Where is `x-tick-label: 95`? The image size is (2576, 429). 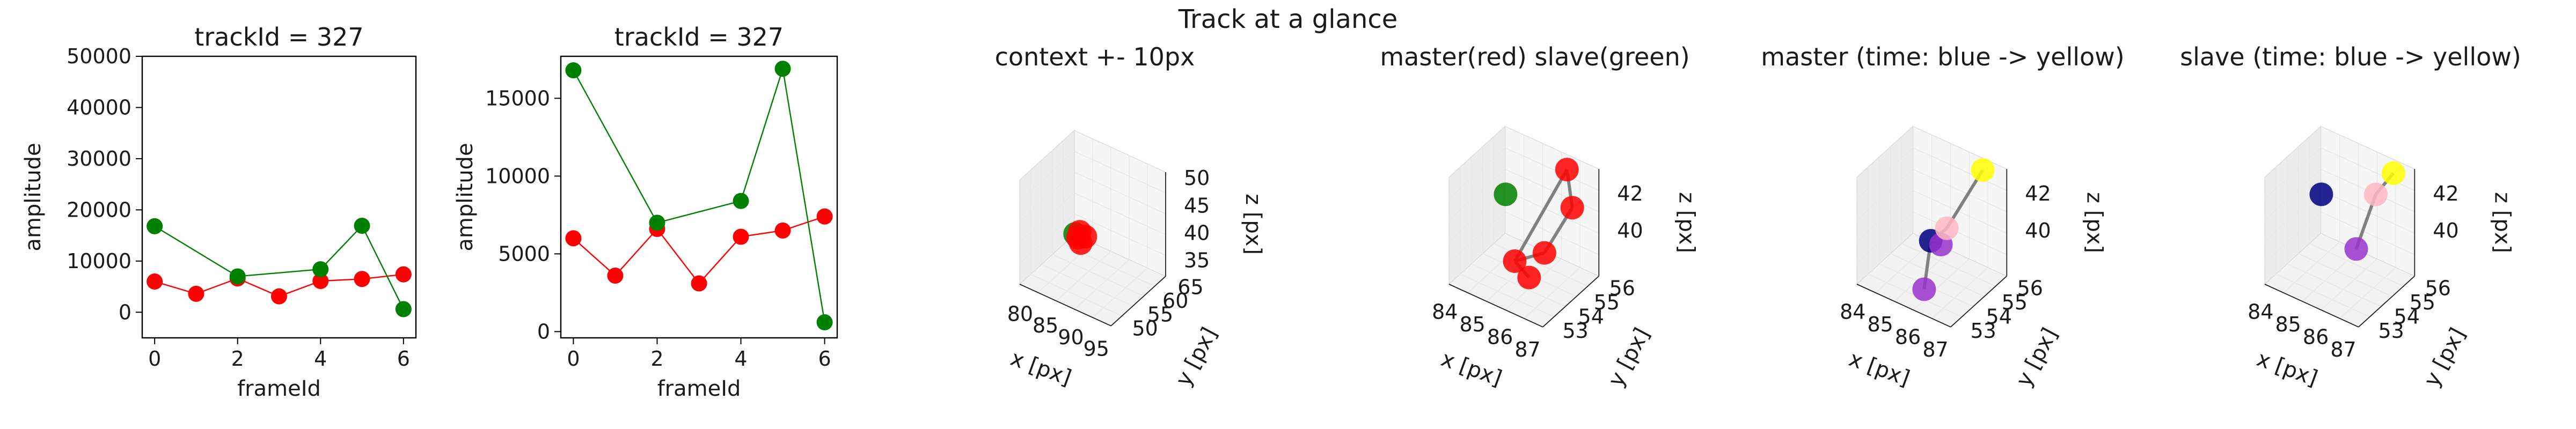
x-tick-label: 95 is located at coordinates (1096, 348).